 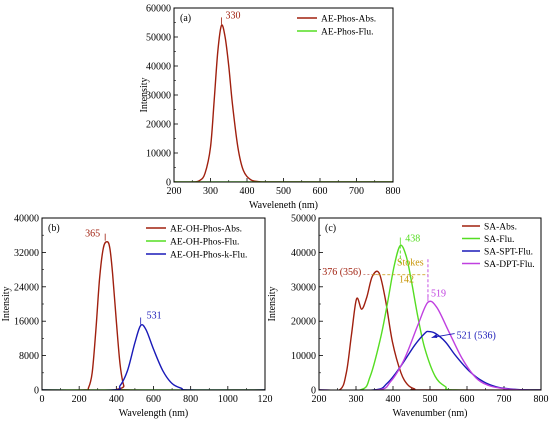 What do you see at coordinates (438, 293) in the screenshot?
I see `annotation-label: 519` at bounding box center [438, 293].